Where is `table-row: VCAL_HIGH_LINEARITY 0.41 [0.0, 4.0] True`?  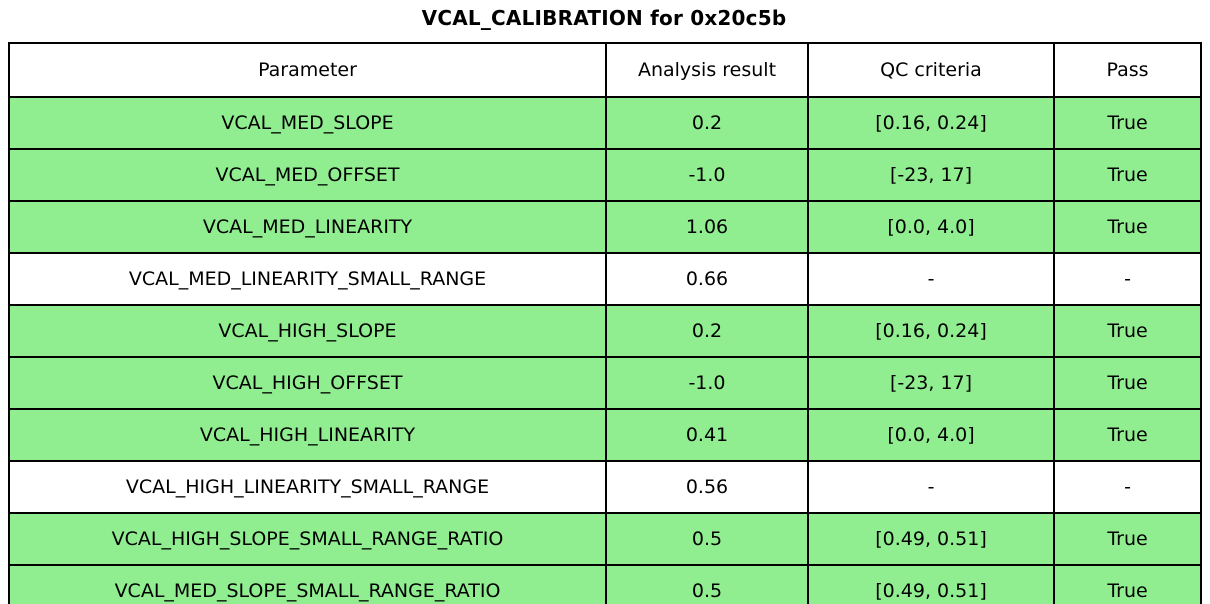
table-row: VCAL_HIGH_LINEARITY 0.41 [0.0, 4.0] True is located at coordinates (605, 435).